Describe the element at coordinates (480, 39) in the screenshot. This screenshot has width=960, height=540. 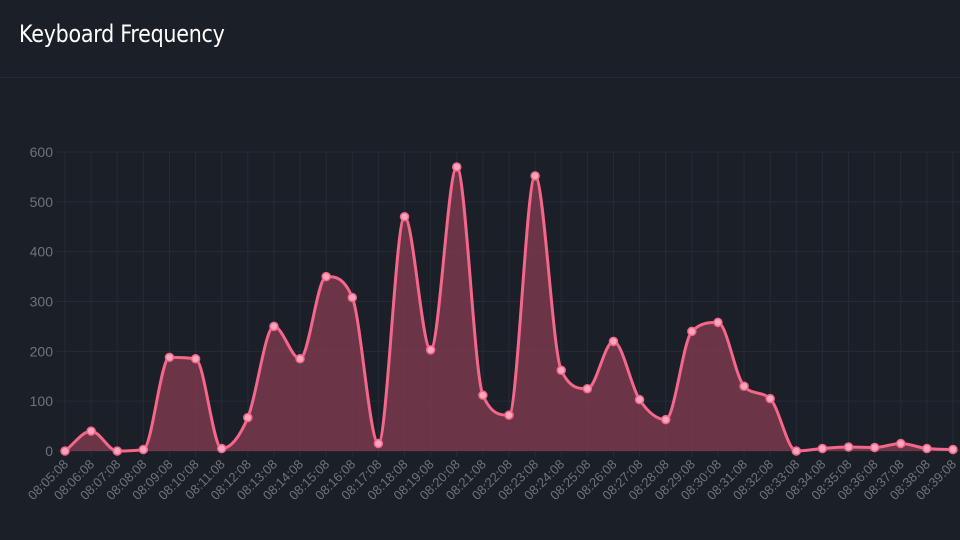
I see `panel-header: Keyboard Frequency` at that location.